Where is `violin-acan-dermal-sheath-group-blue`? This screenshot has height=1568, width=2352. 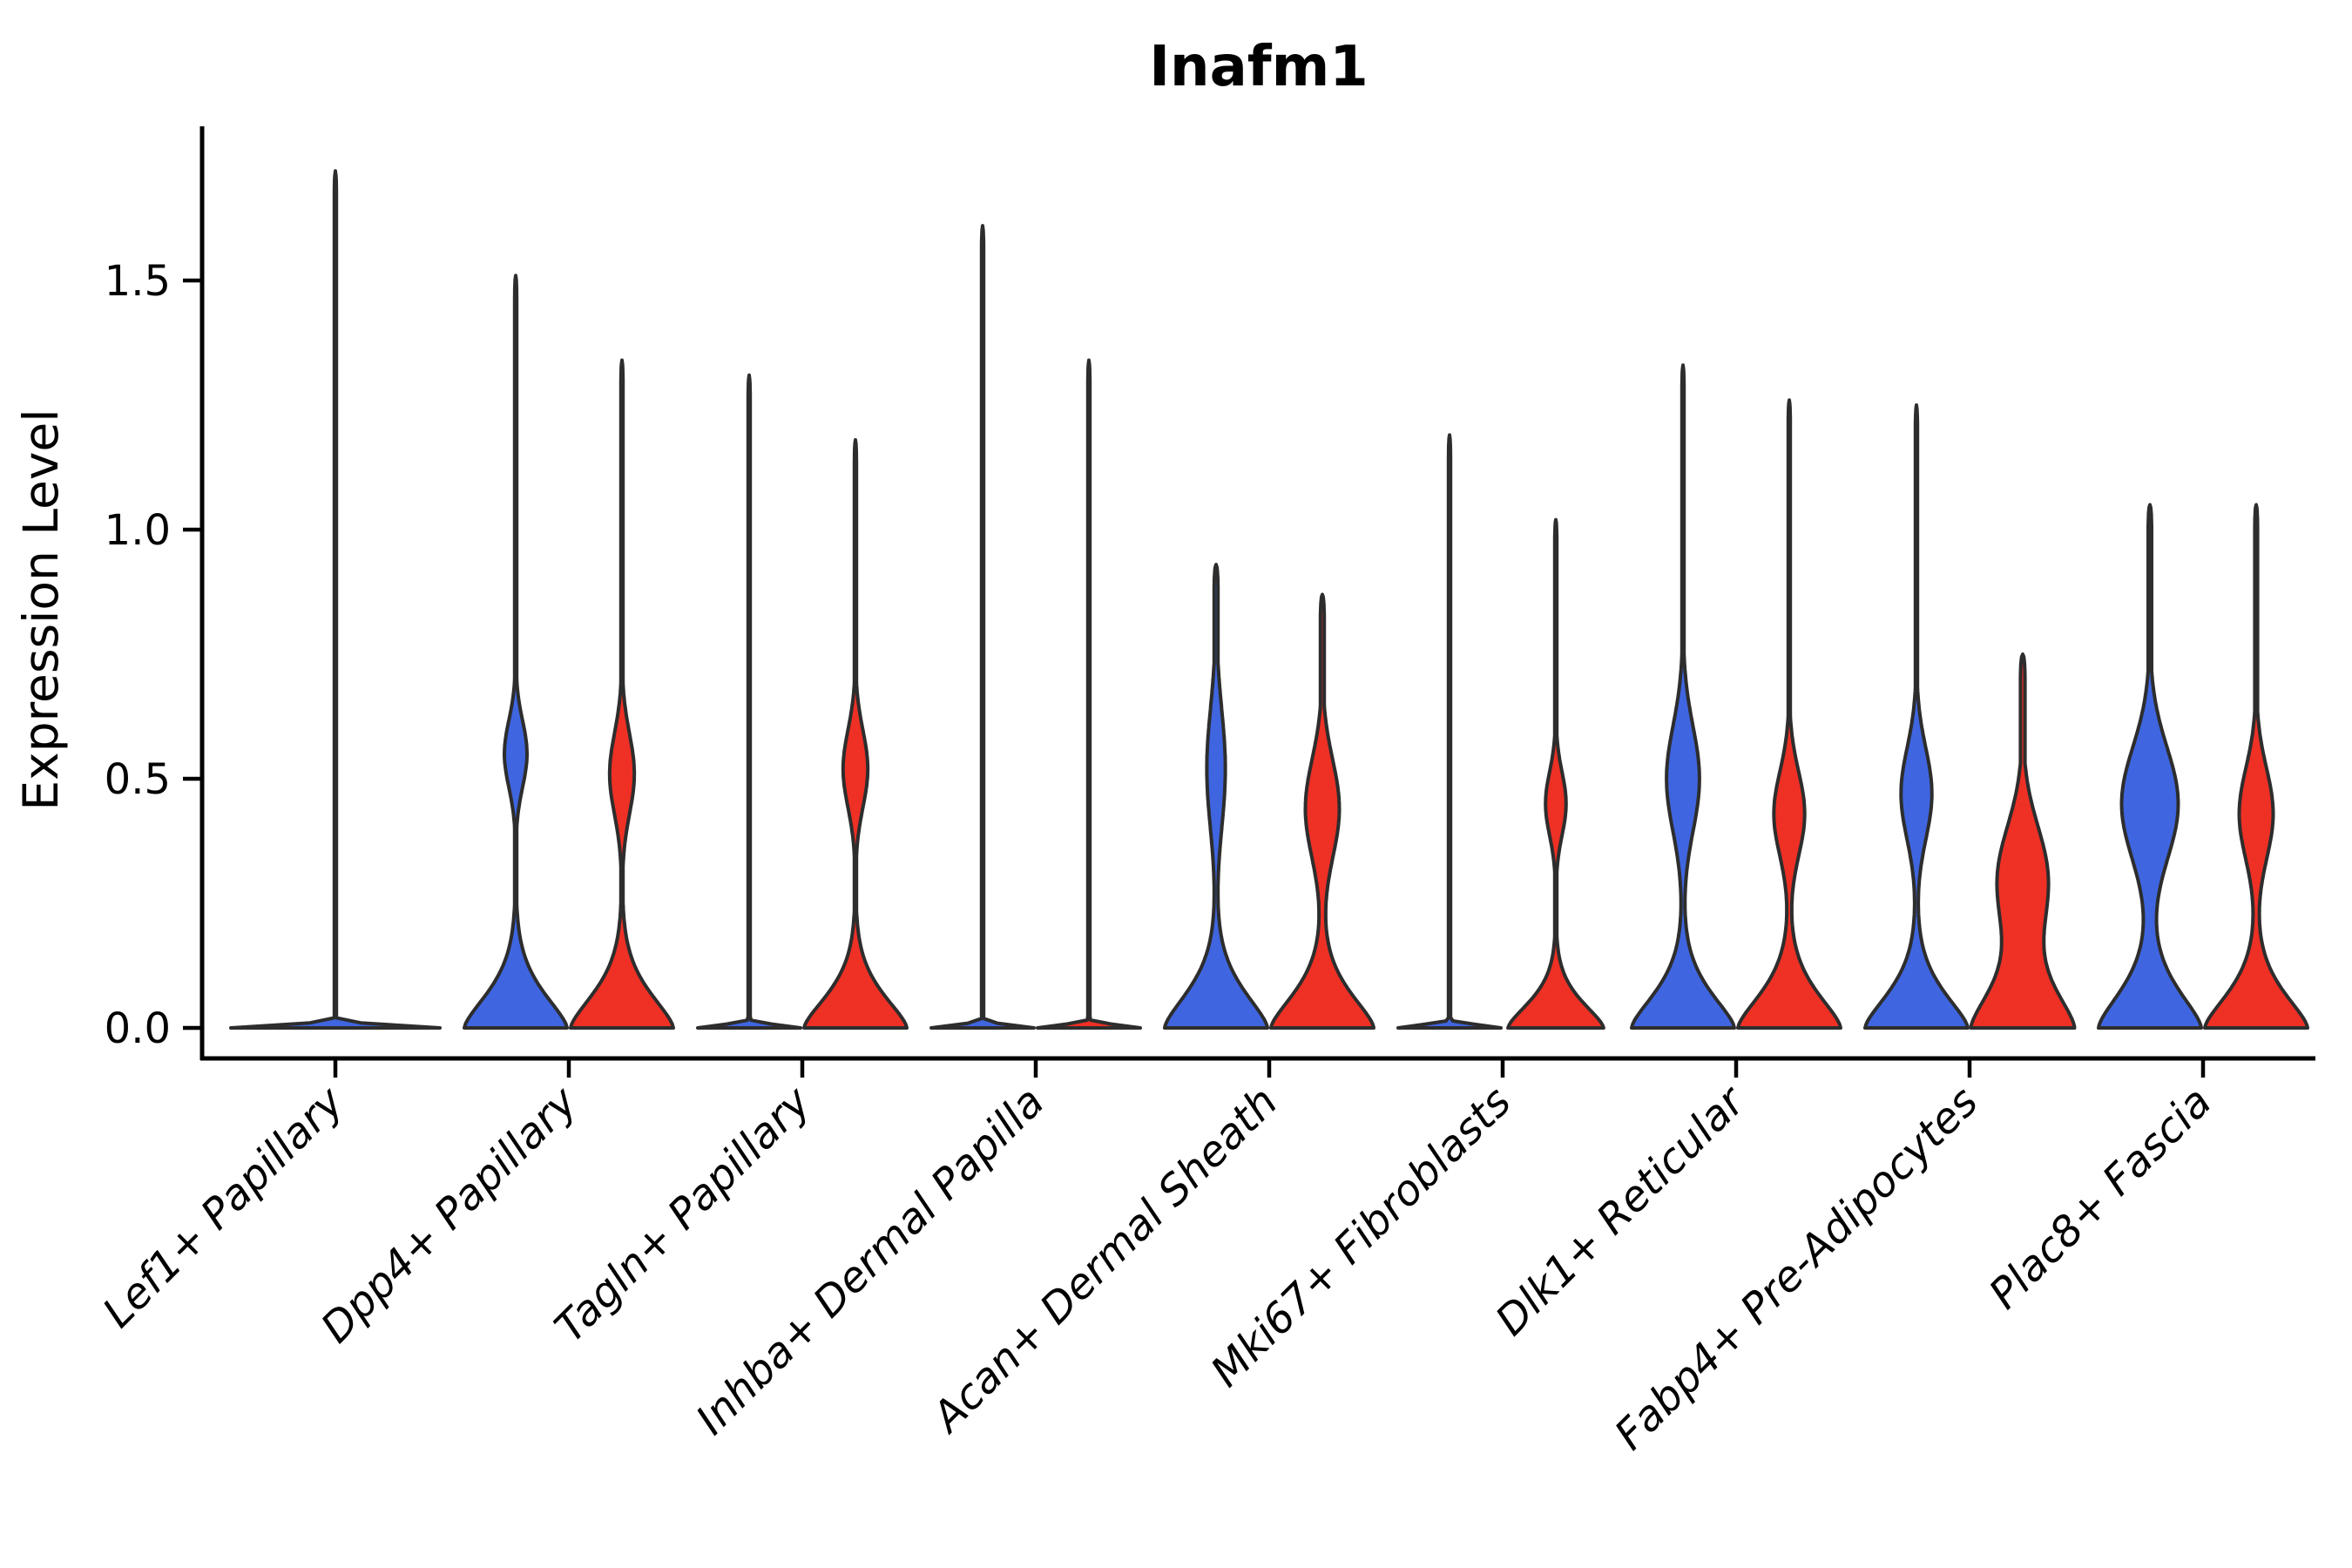 violin-acan-dermal-sheath-group-blue is located at coordinates (1216, 796).